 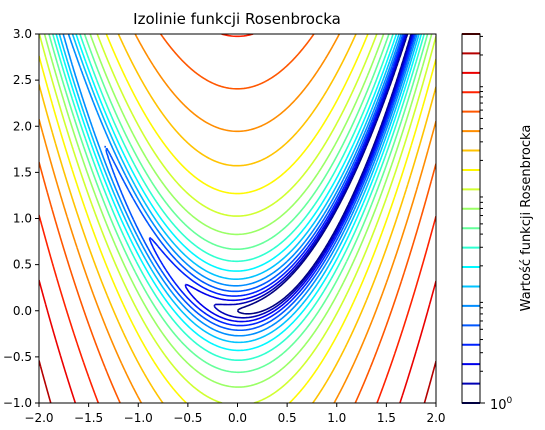 I want to click on x-tick-label: 0.0, so click(x=237, y=418).